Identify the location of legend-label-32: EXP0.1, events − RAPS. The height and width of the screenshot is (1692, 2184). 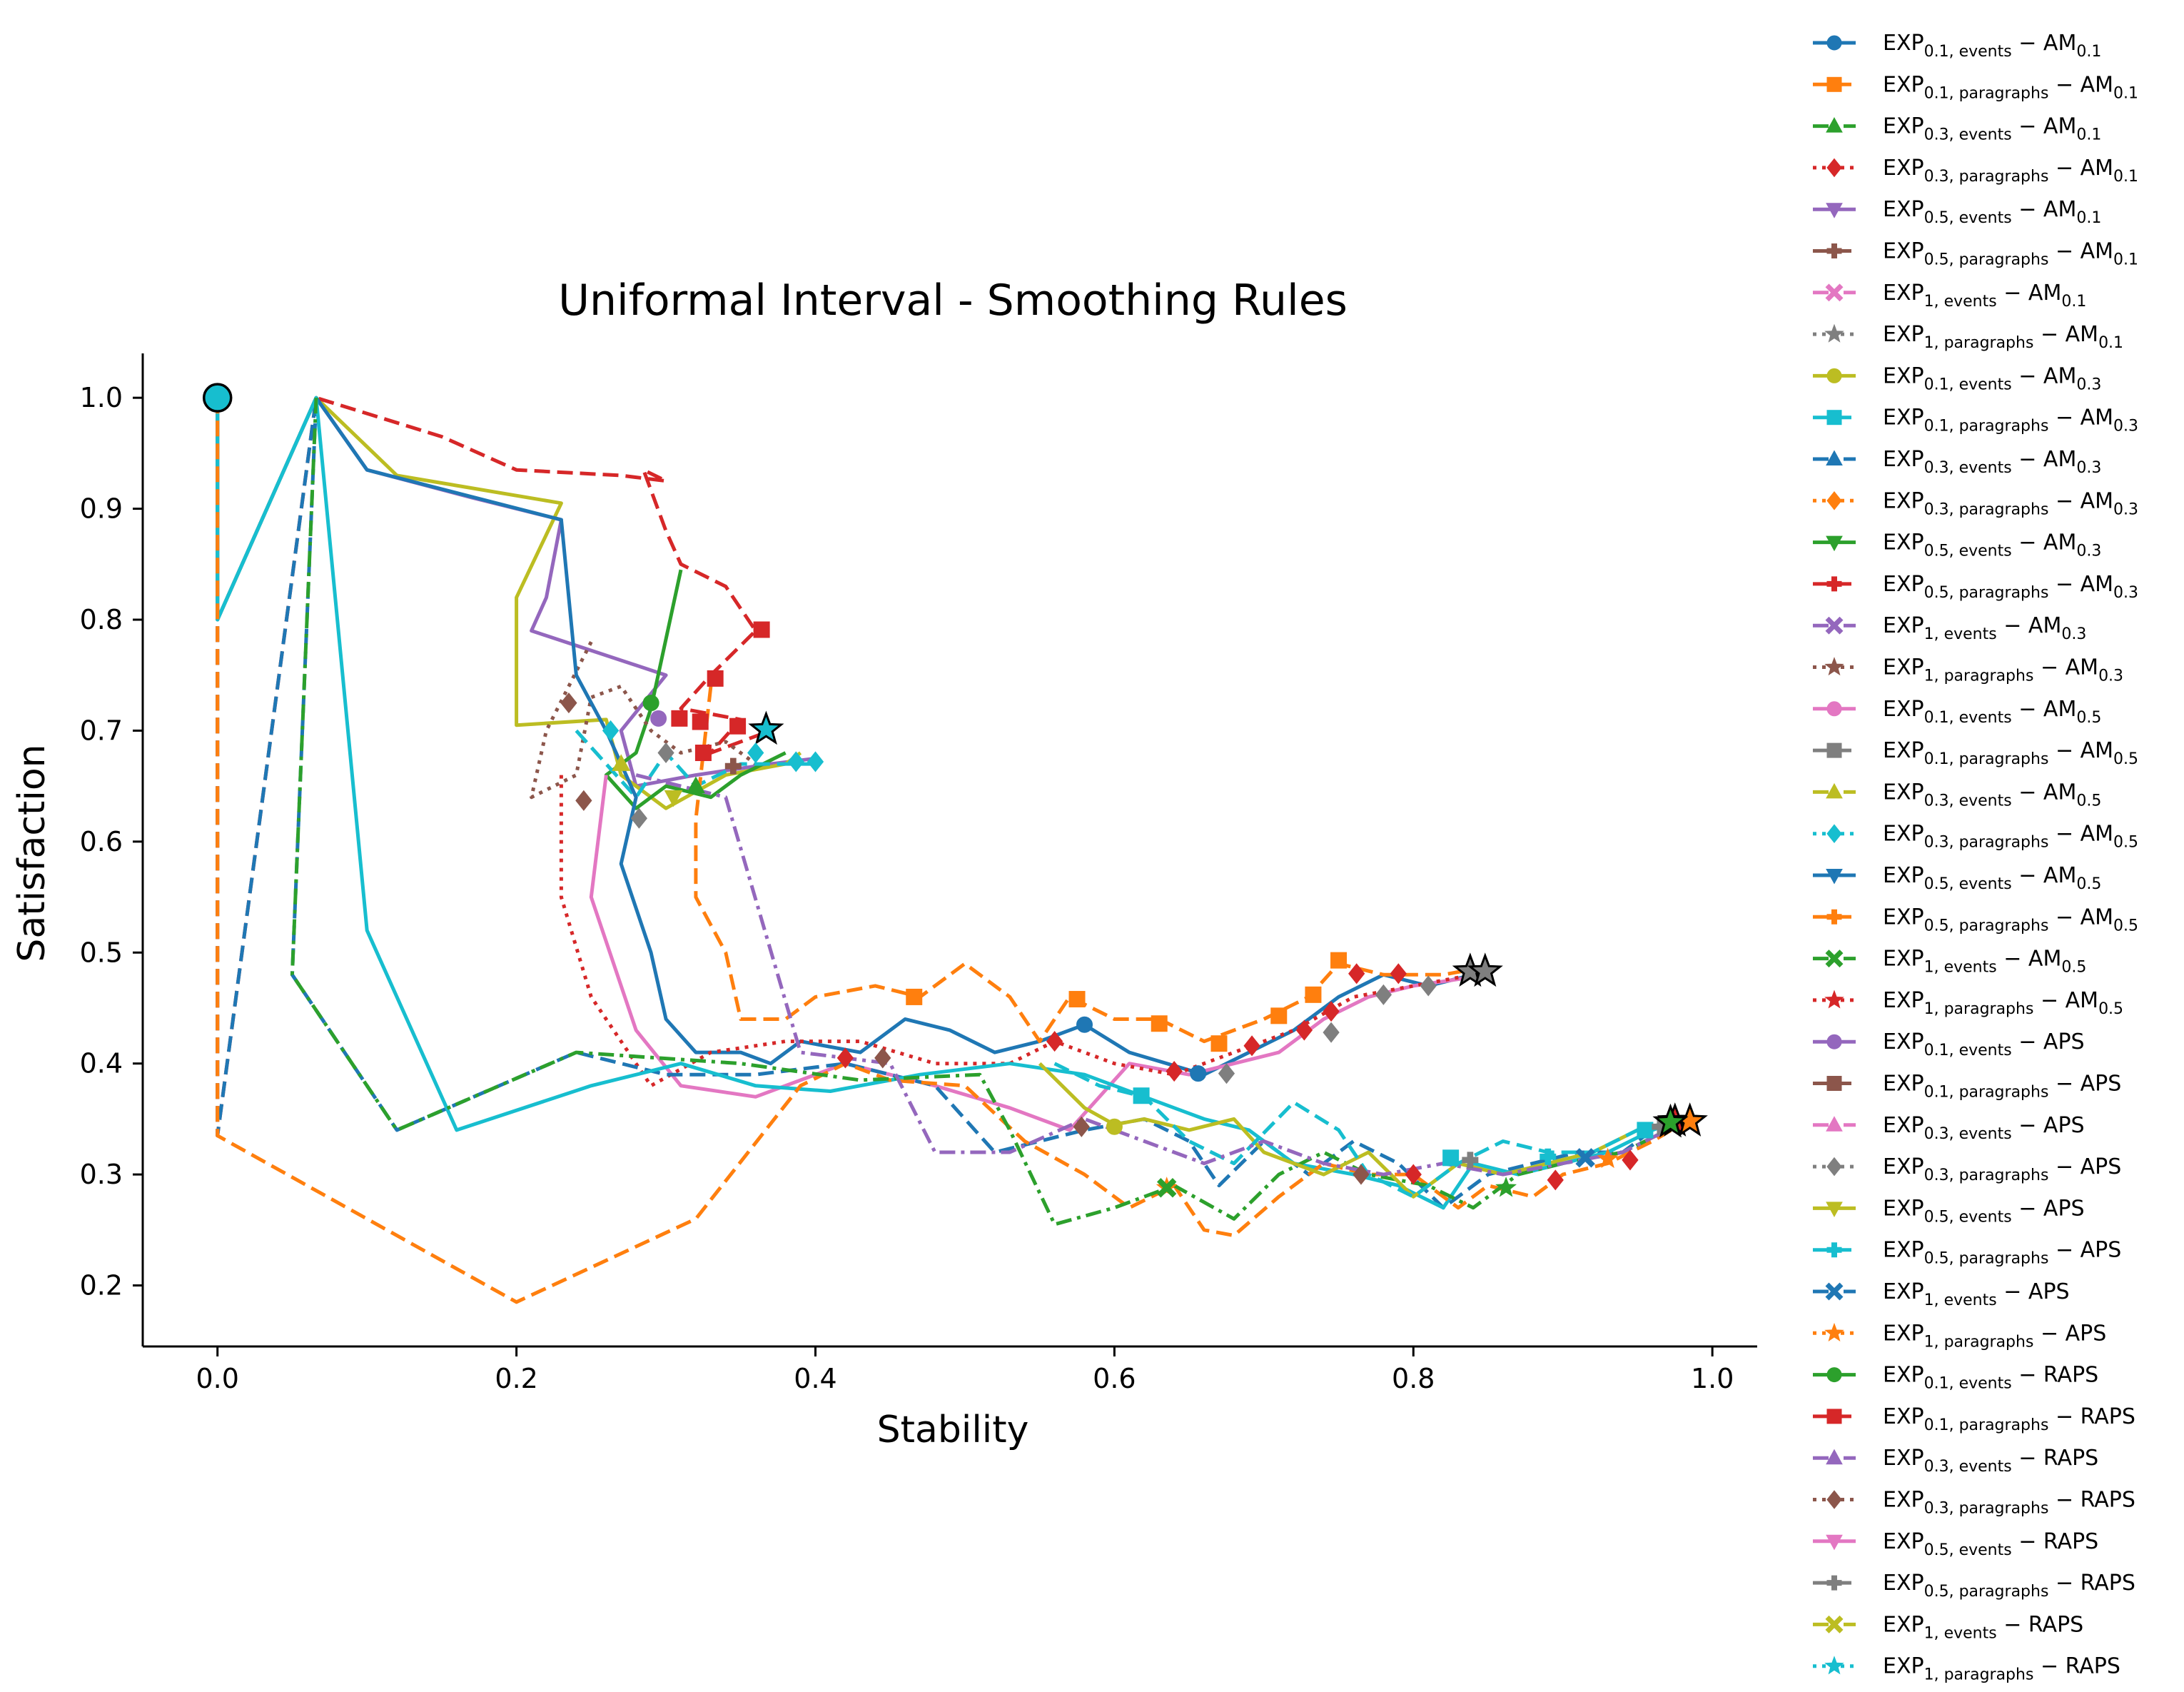
(1990, 1378).